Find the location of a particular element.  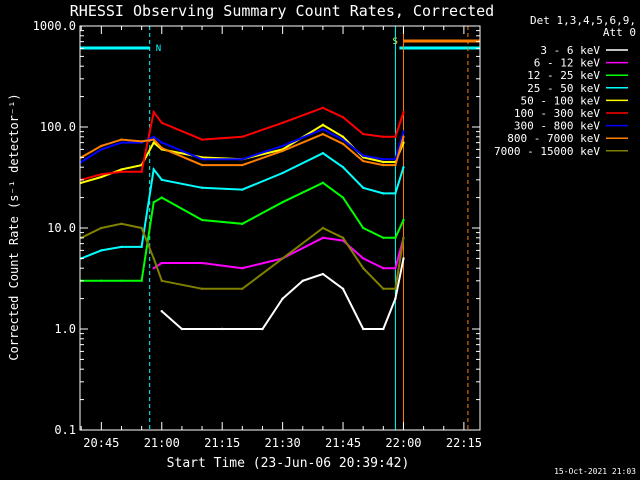

legend-label-0: 3 - 6 keV is located at coordinates (570, 50).